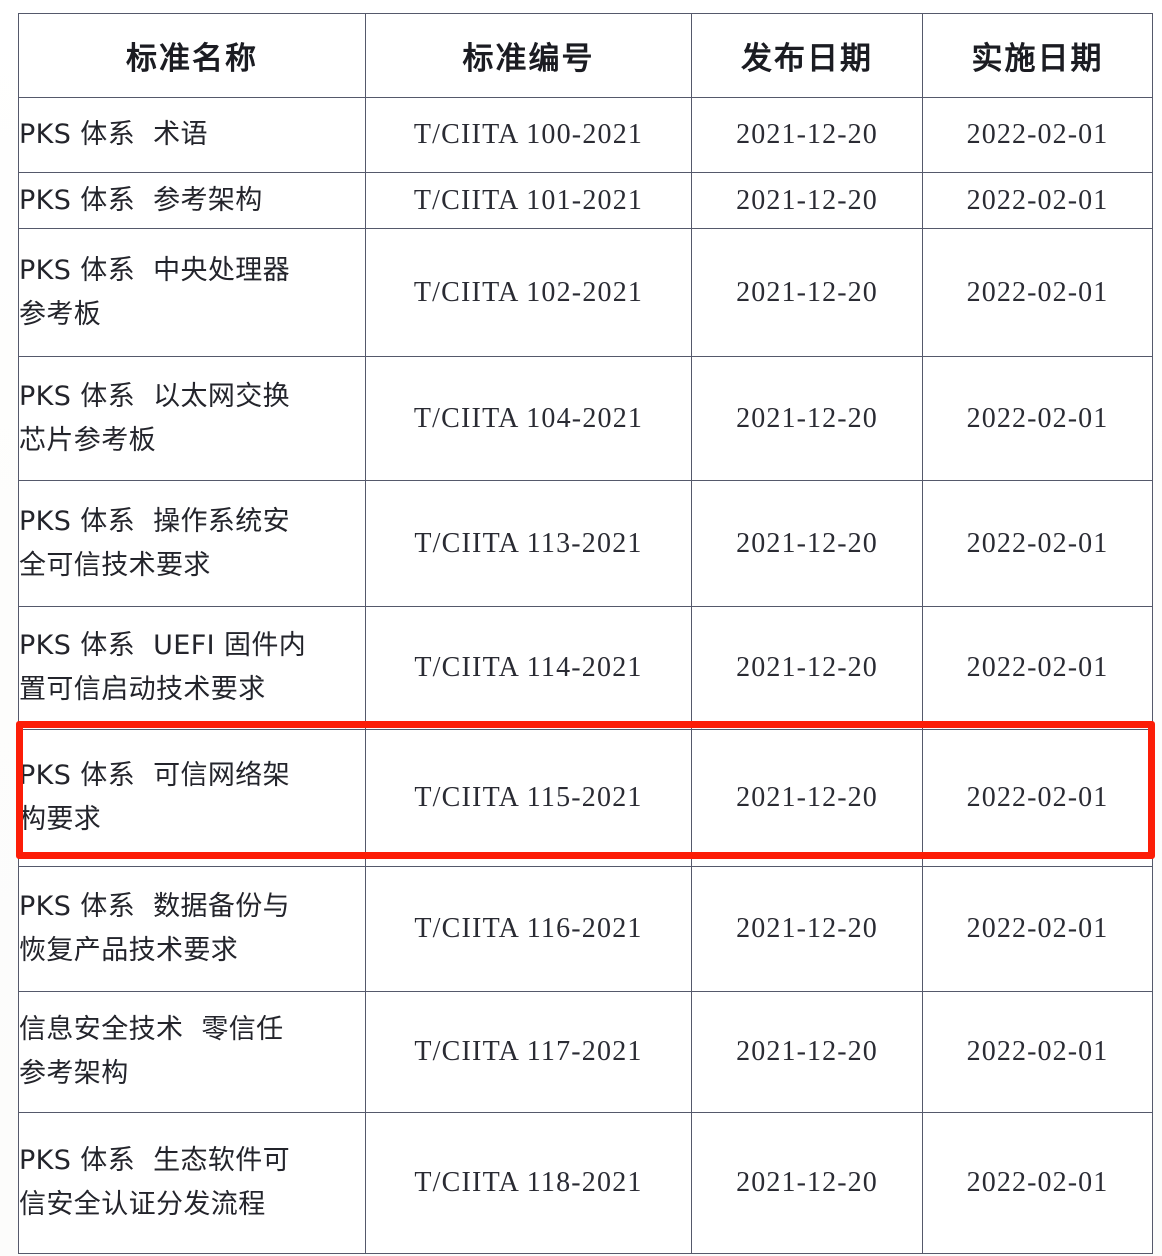 The height and width of the screenshot is (1256, 1162). I want to click on cell-standard-number: T/CIITA 104-2021, so click(528, 418).